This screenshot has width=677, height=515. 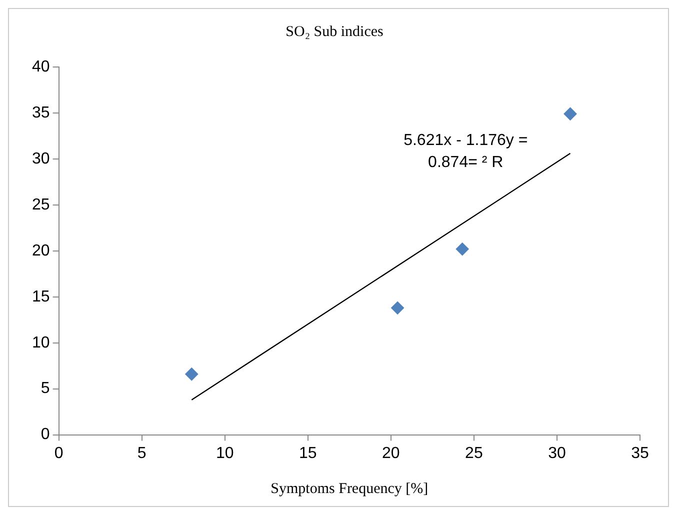 I want to click on x-tick-label: 25, so click(x=474, y=453).